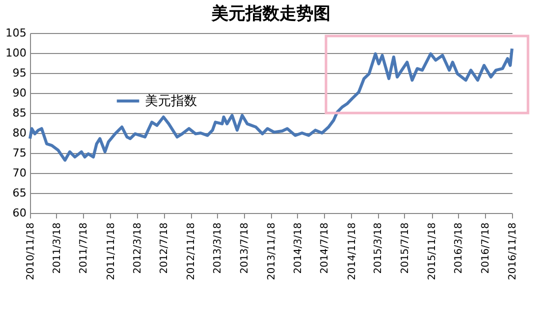  What do you see at coordinates (218, 248) in the screenshot?
I see `x-tick-label: 2013/3/18` at bounding box center [218, 248].